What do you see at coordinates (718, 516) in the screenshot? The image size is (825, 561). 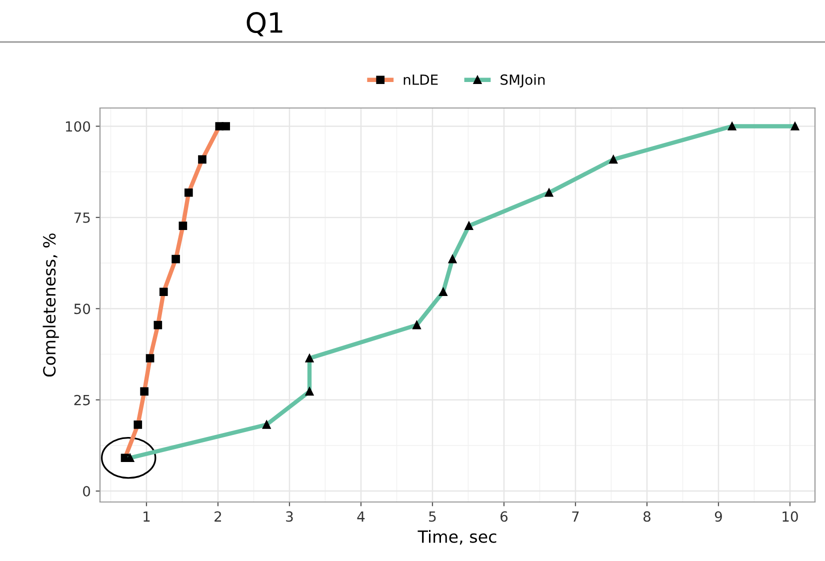 I see `x-tick-label: 9` at bounding box center [718, 516].